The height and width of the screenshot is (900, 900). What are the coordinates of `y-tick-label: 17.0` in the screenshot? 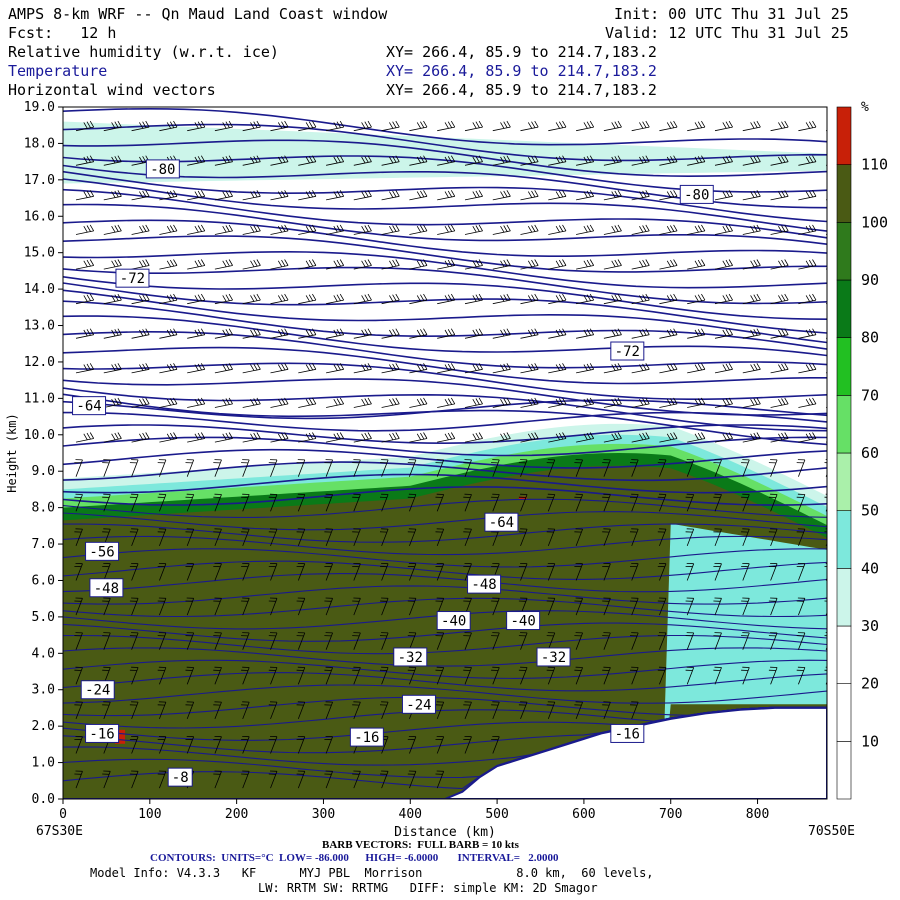 It's located at (39, 180).